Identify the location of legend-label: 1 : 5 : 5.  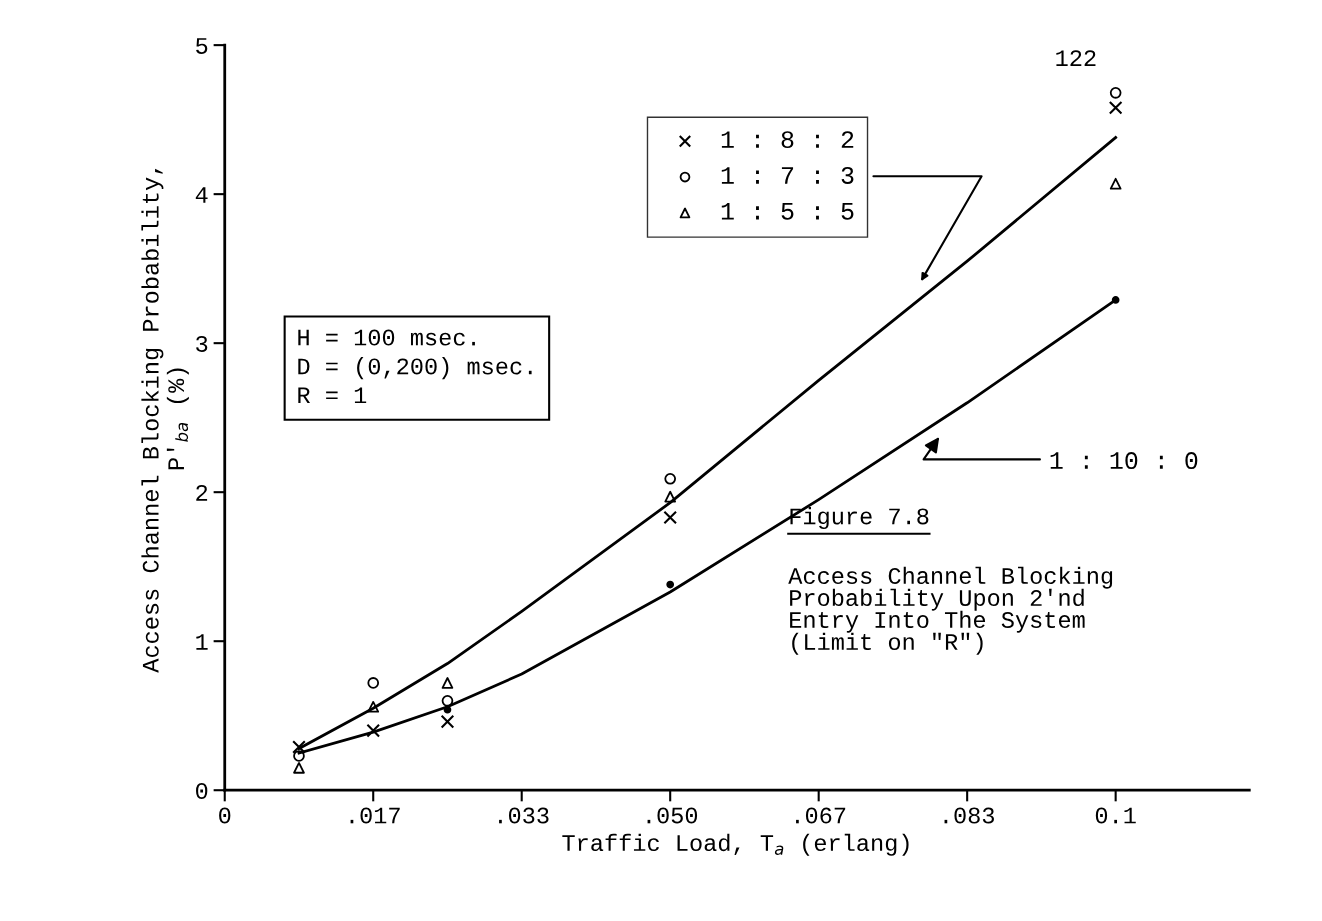
(787, 211).